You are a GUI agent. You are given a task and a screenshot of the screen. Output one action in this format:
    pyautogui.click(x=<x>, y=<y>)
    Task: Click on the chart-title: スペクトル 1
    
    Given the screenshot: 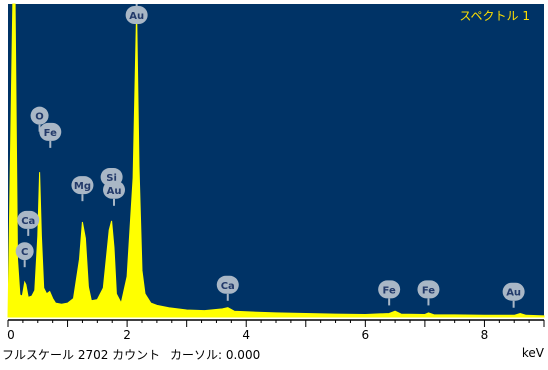 What is the action you would take?
    pyautogui.click(x=494, y=16)
    